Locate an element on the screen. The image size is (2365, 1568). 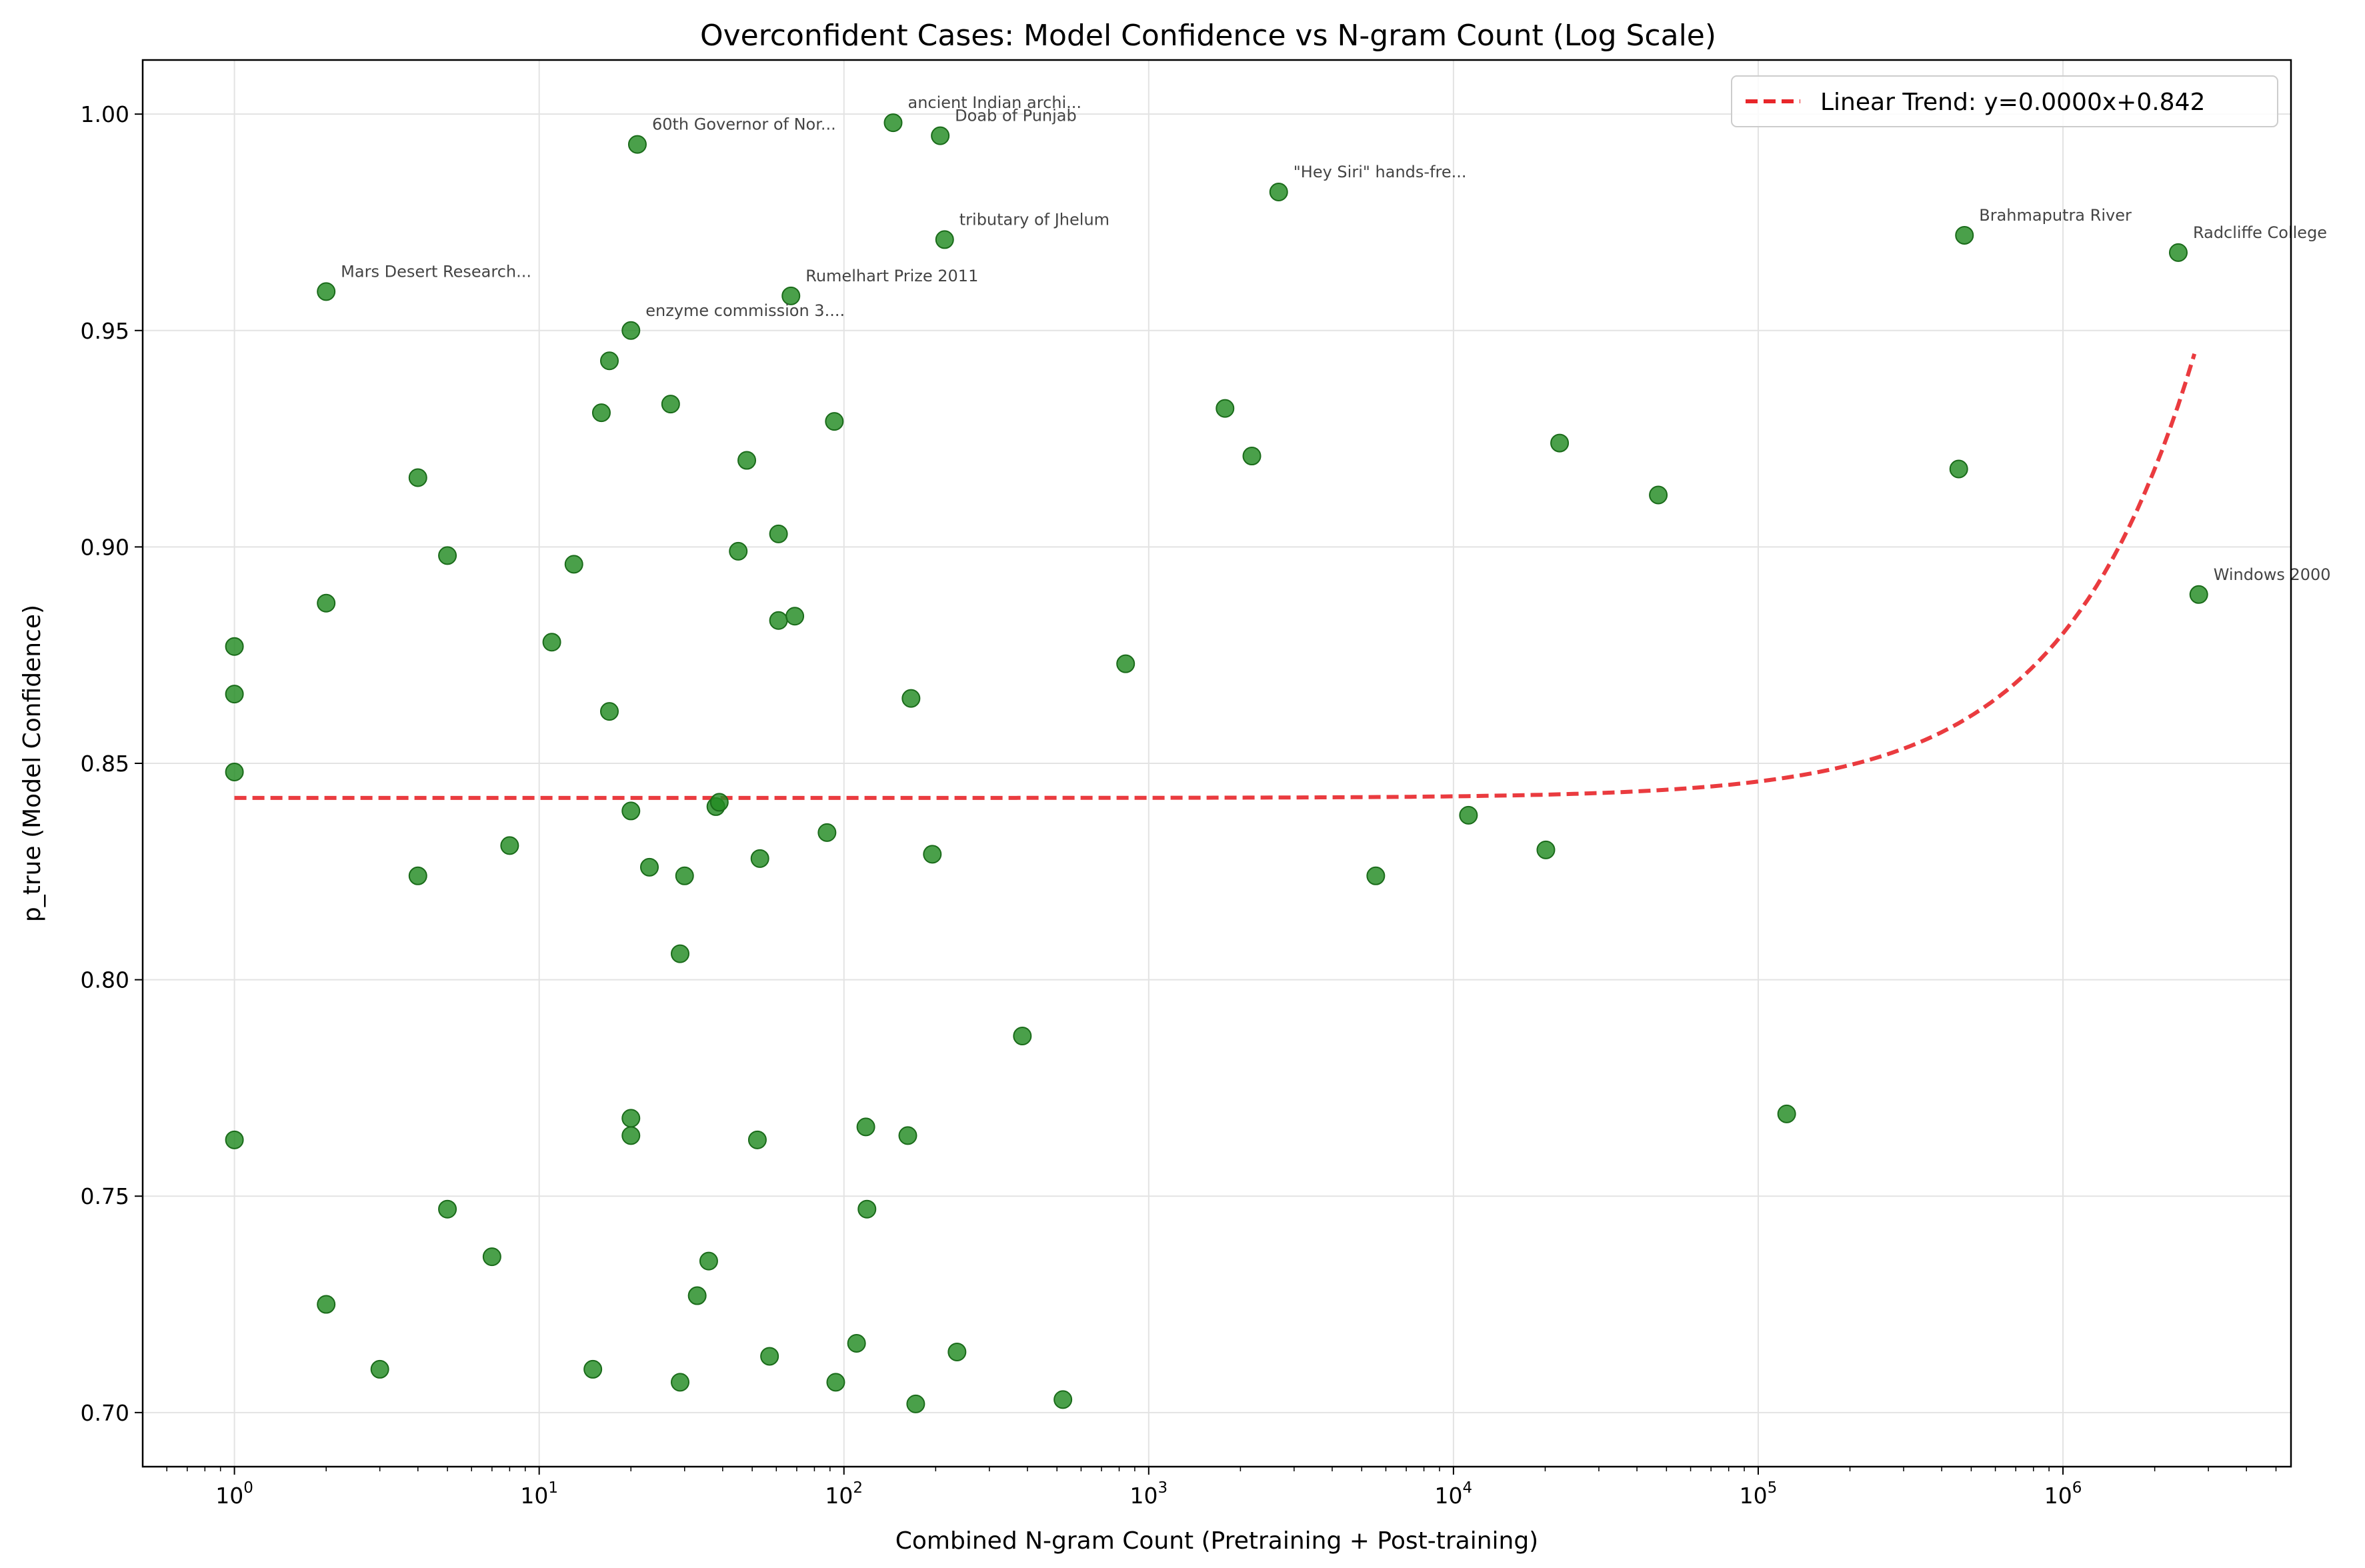
point-annotation: Radcliffe College is located at coordinates (2260, 232).